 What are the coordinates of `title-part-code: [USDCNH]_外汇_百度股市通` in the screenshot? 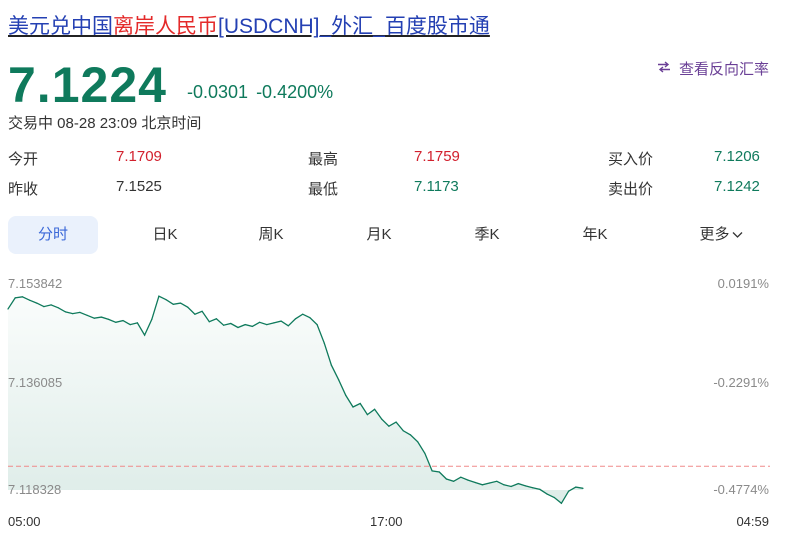 It's located at (354, 26).